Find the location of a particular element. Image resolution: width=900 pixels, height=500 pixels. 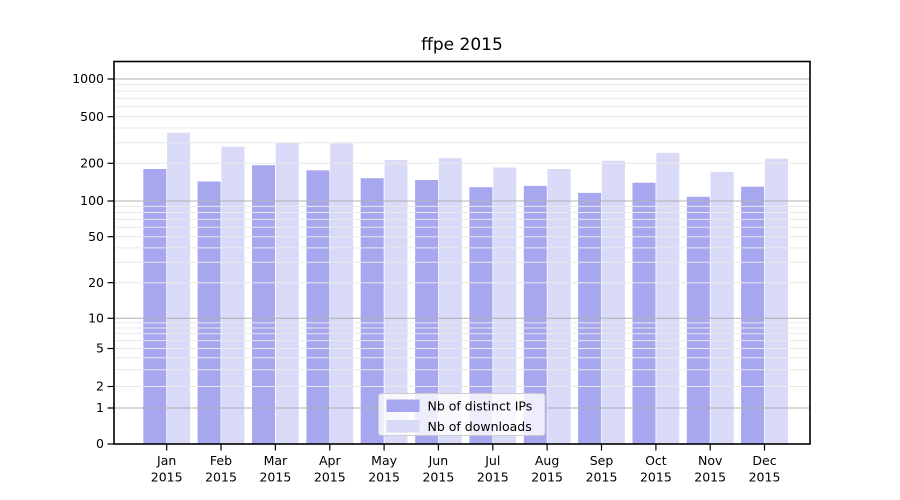

bar-nb-of-downloads-aug is located at coordinates (559, 306).